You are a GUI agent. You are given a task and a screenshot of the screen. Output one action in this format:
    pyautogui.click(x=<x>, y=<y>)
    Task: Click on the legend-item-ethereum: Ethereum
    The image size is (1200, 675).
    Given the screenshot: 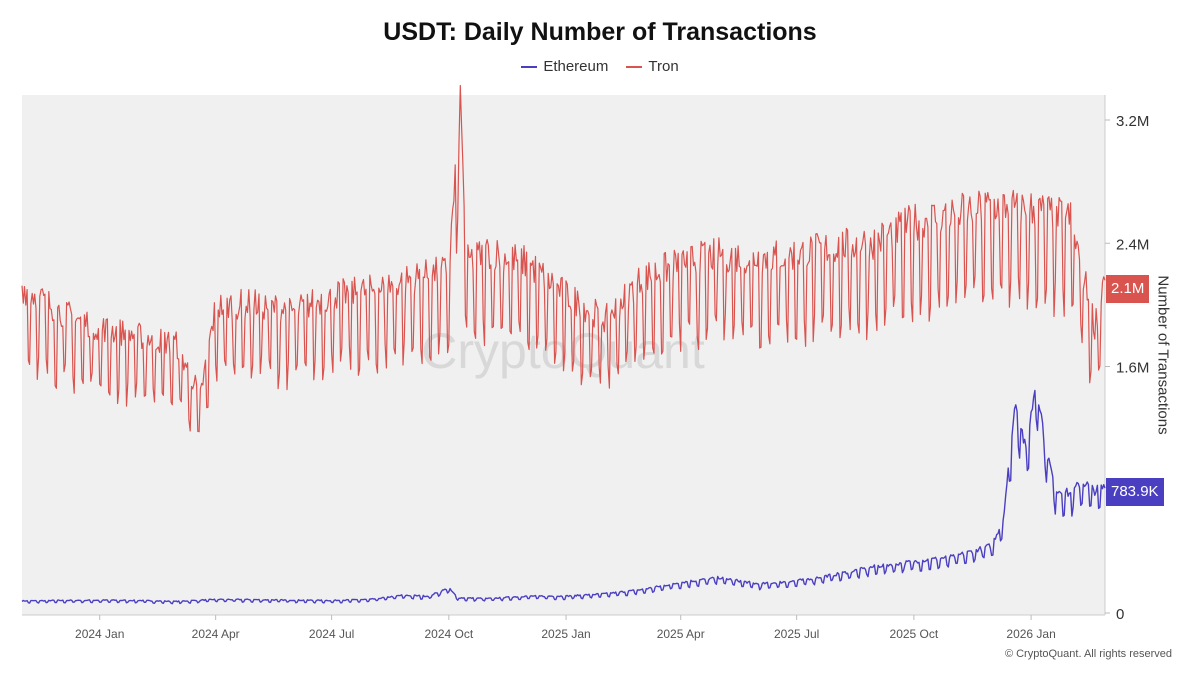 What is the action you would take?
    pyautogui.click(x=564, y=66)
    